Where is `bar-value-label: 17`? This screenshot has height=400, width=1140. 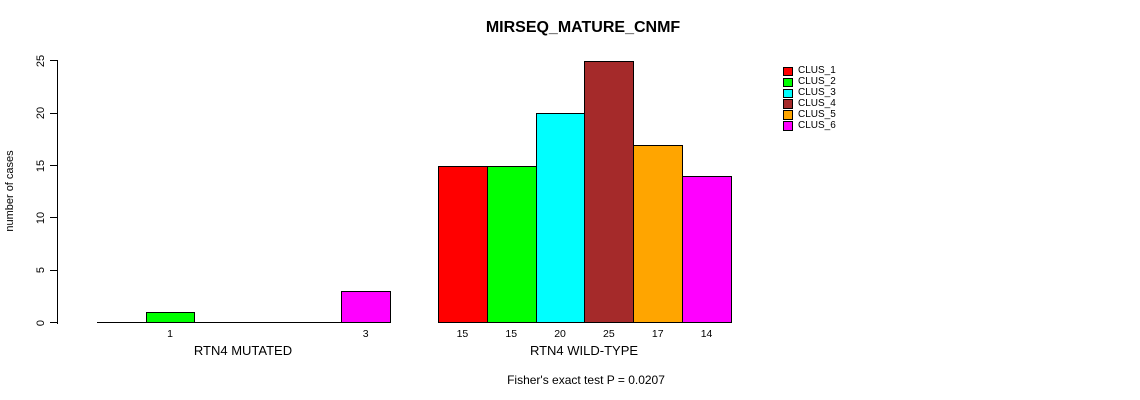
bar-value-label: 17 is located at coordinates (657, 334).